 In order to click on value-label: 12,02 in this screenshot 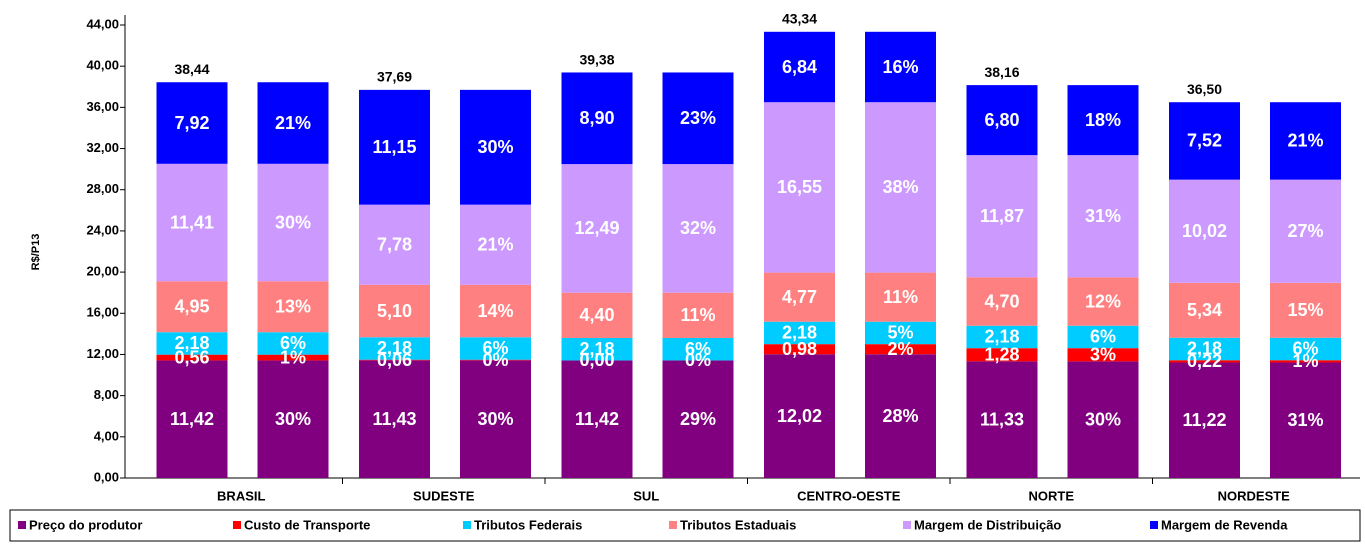, I will do `click(799, 416)`.